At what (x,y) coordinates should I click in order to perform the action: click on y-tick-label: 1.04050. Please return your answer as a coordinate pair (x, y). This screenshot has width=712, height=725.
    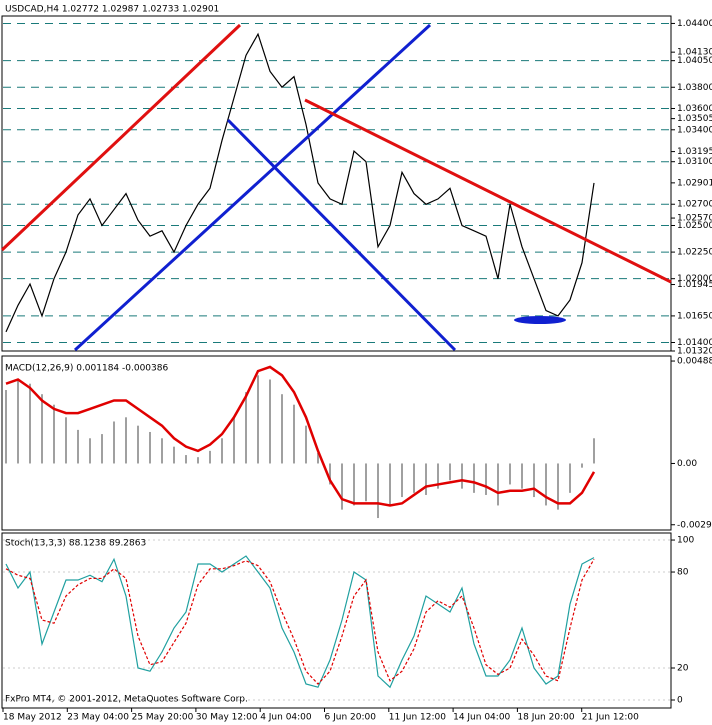
    Looking at the image, I should click on (694, 61).